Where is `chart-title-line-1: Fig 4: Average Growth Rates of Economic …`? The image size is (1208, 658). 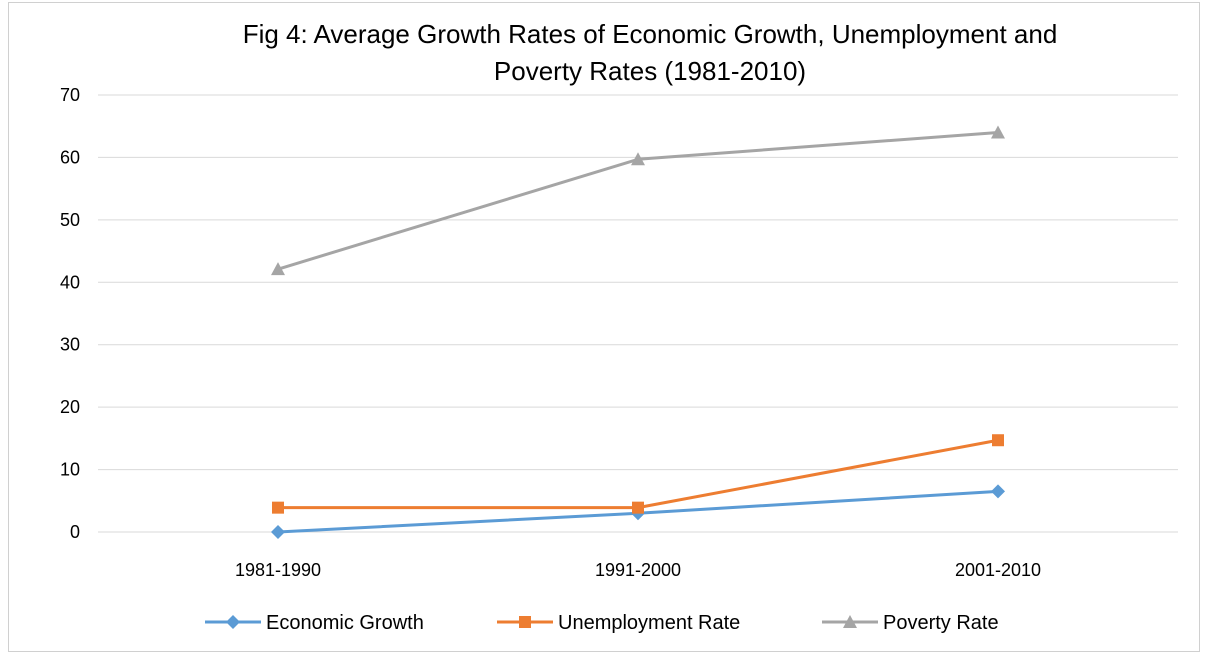
chart-title-line-1: Fig 4: Average Growth Rates of Economic … is located at coordinates (650, 34).